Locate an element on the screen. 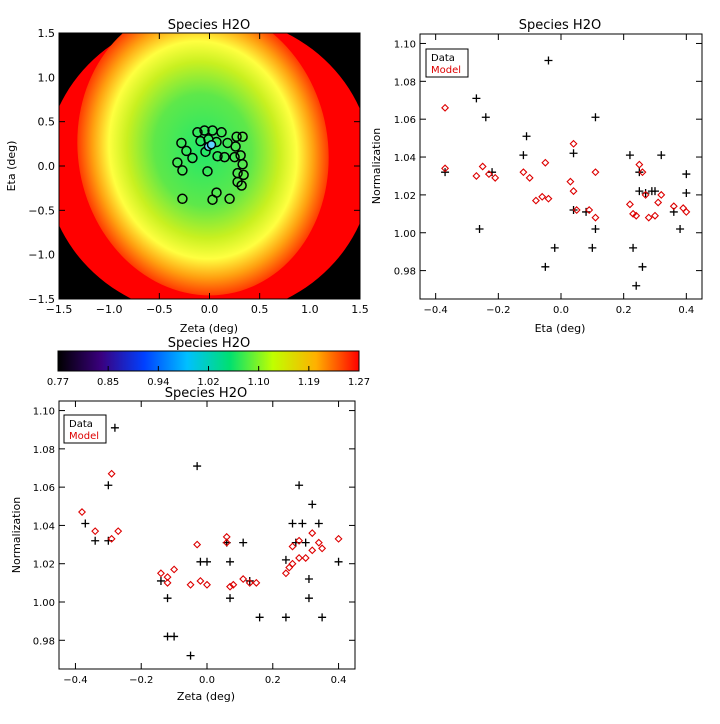 The image size is (720, 724). heatmap-field-gradient is located at coordinates (203, 164).